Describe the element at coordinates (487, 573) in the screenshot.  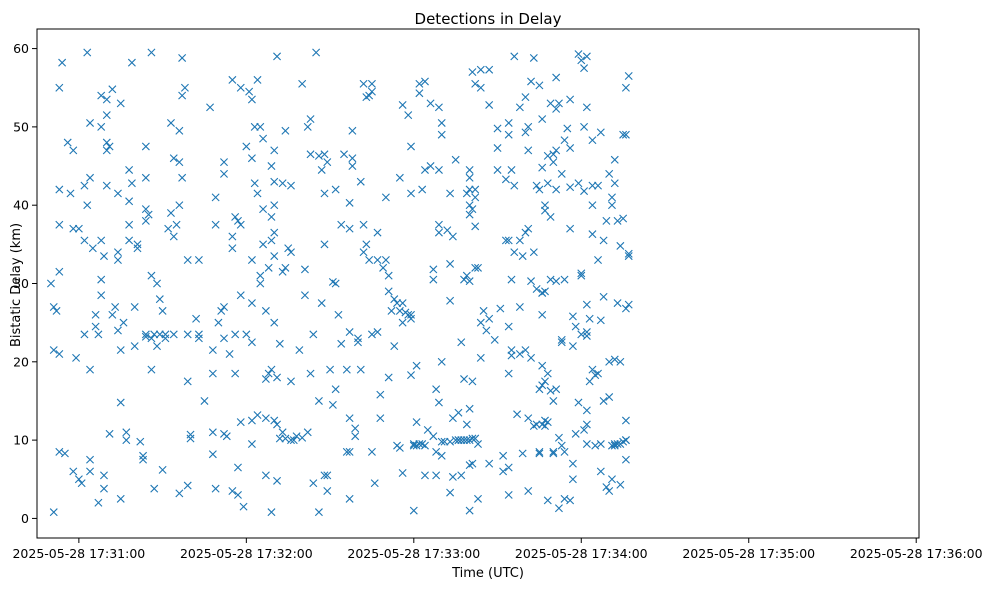
I see `x-axis-label: Time (UTC)` at that location.